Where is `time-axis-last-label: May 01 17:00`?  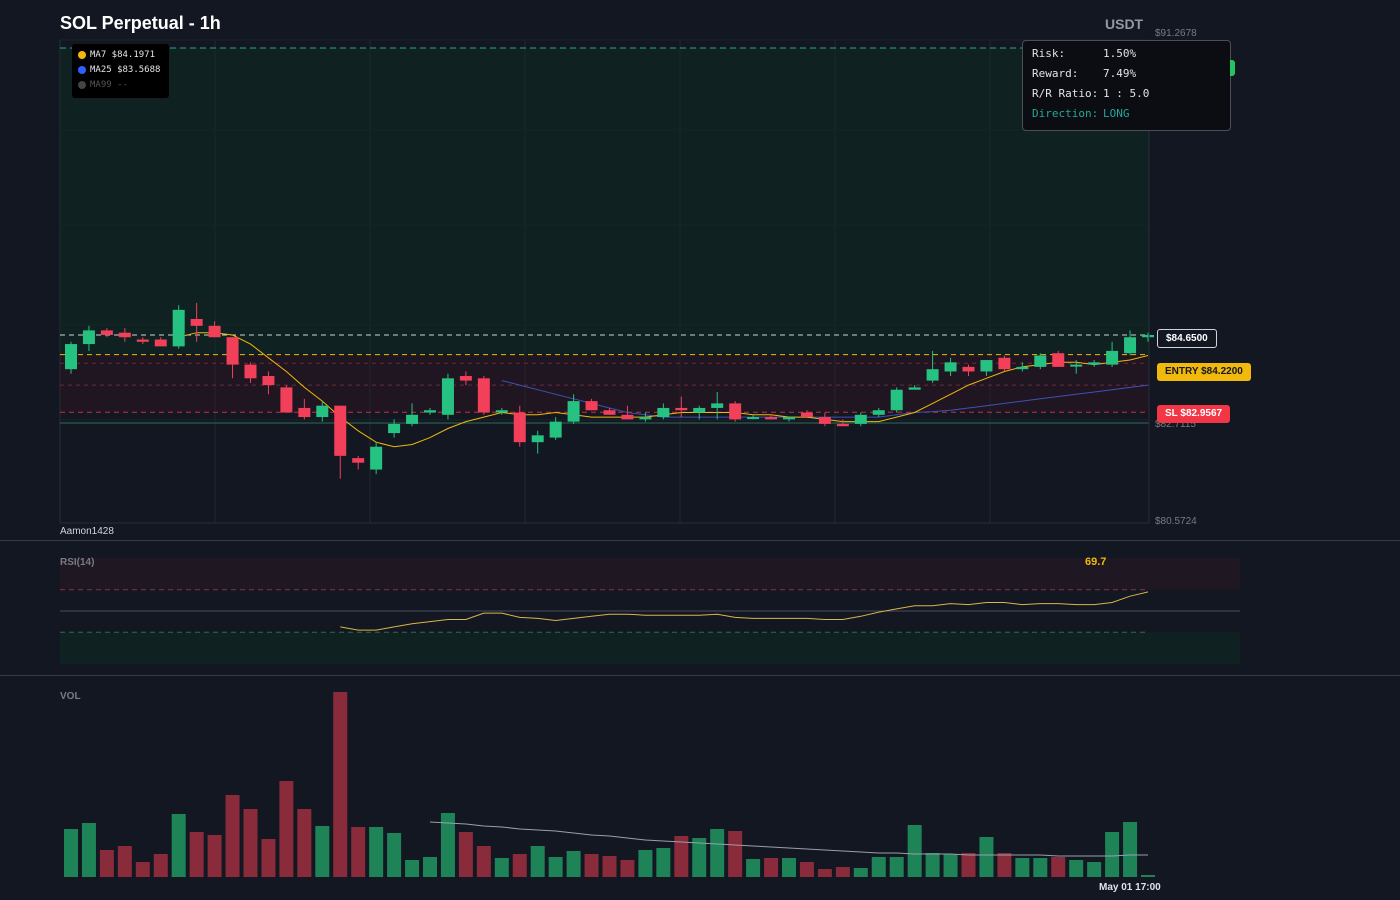 time-axis-last-label: May 01 17:00 is located at coordinates (1130, 887).